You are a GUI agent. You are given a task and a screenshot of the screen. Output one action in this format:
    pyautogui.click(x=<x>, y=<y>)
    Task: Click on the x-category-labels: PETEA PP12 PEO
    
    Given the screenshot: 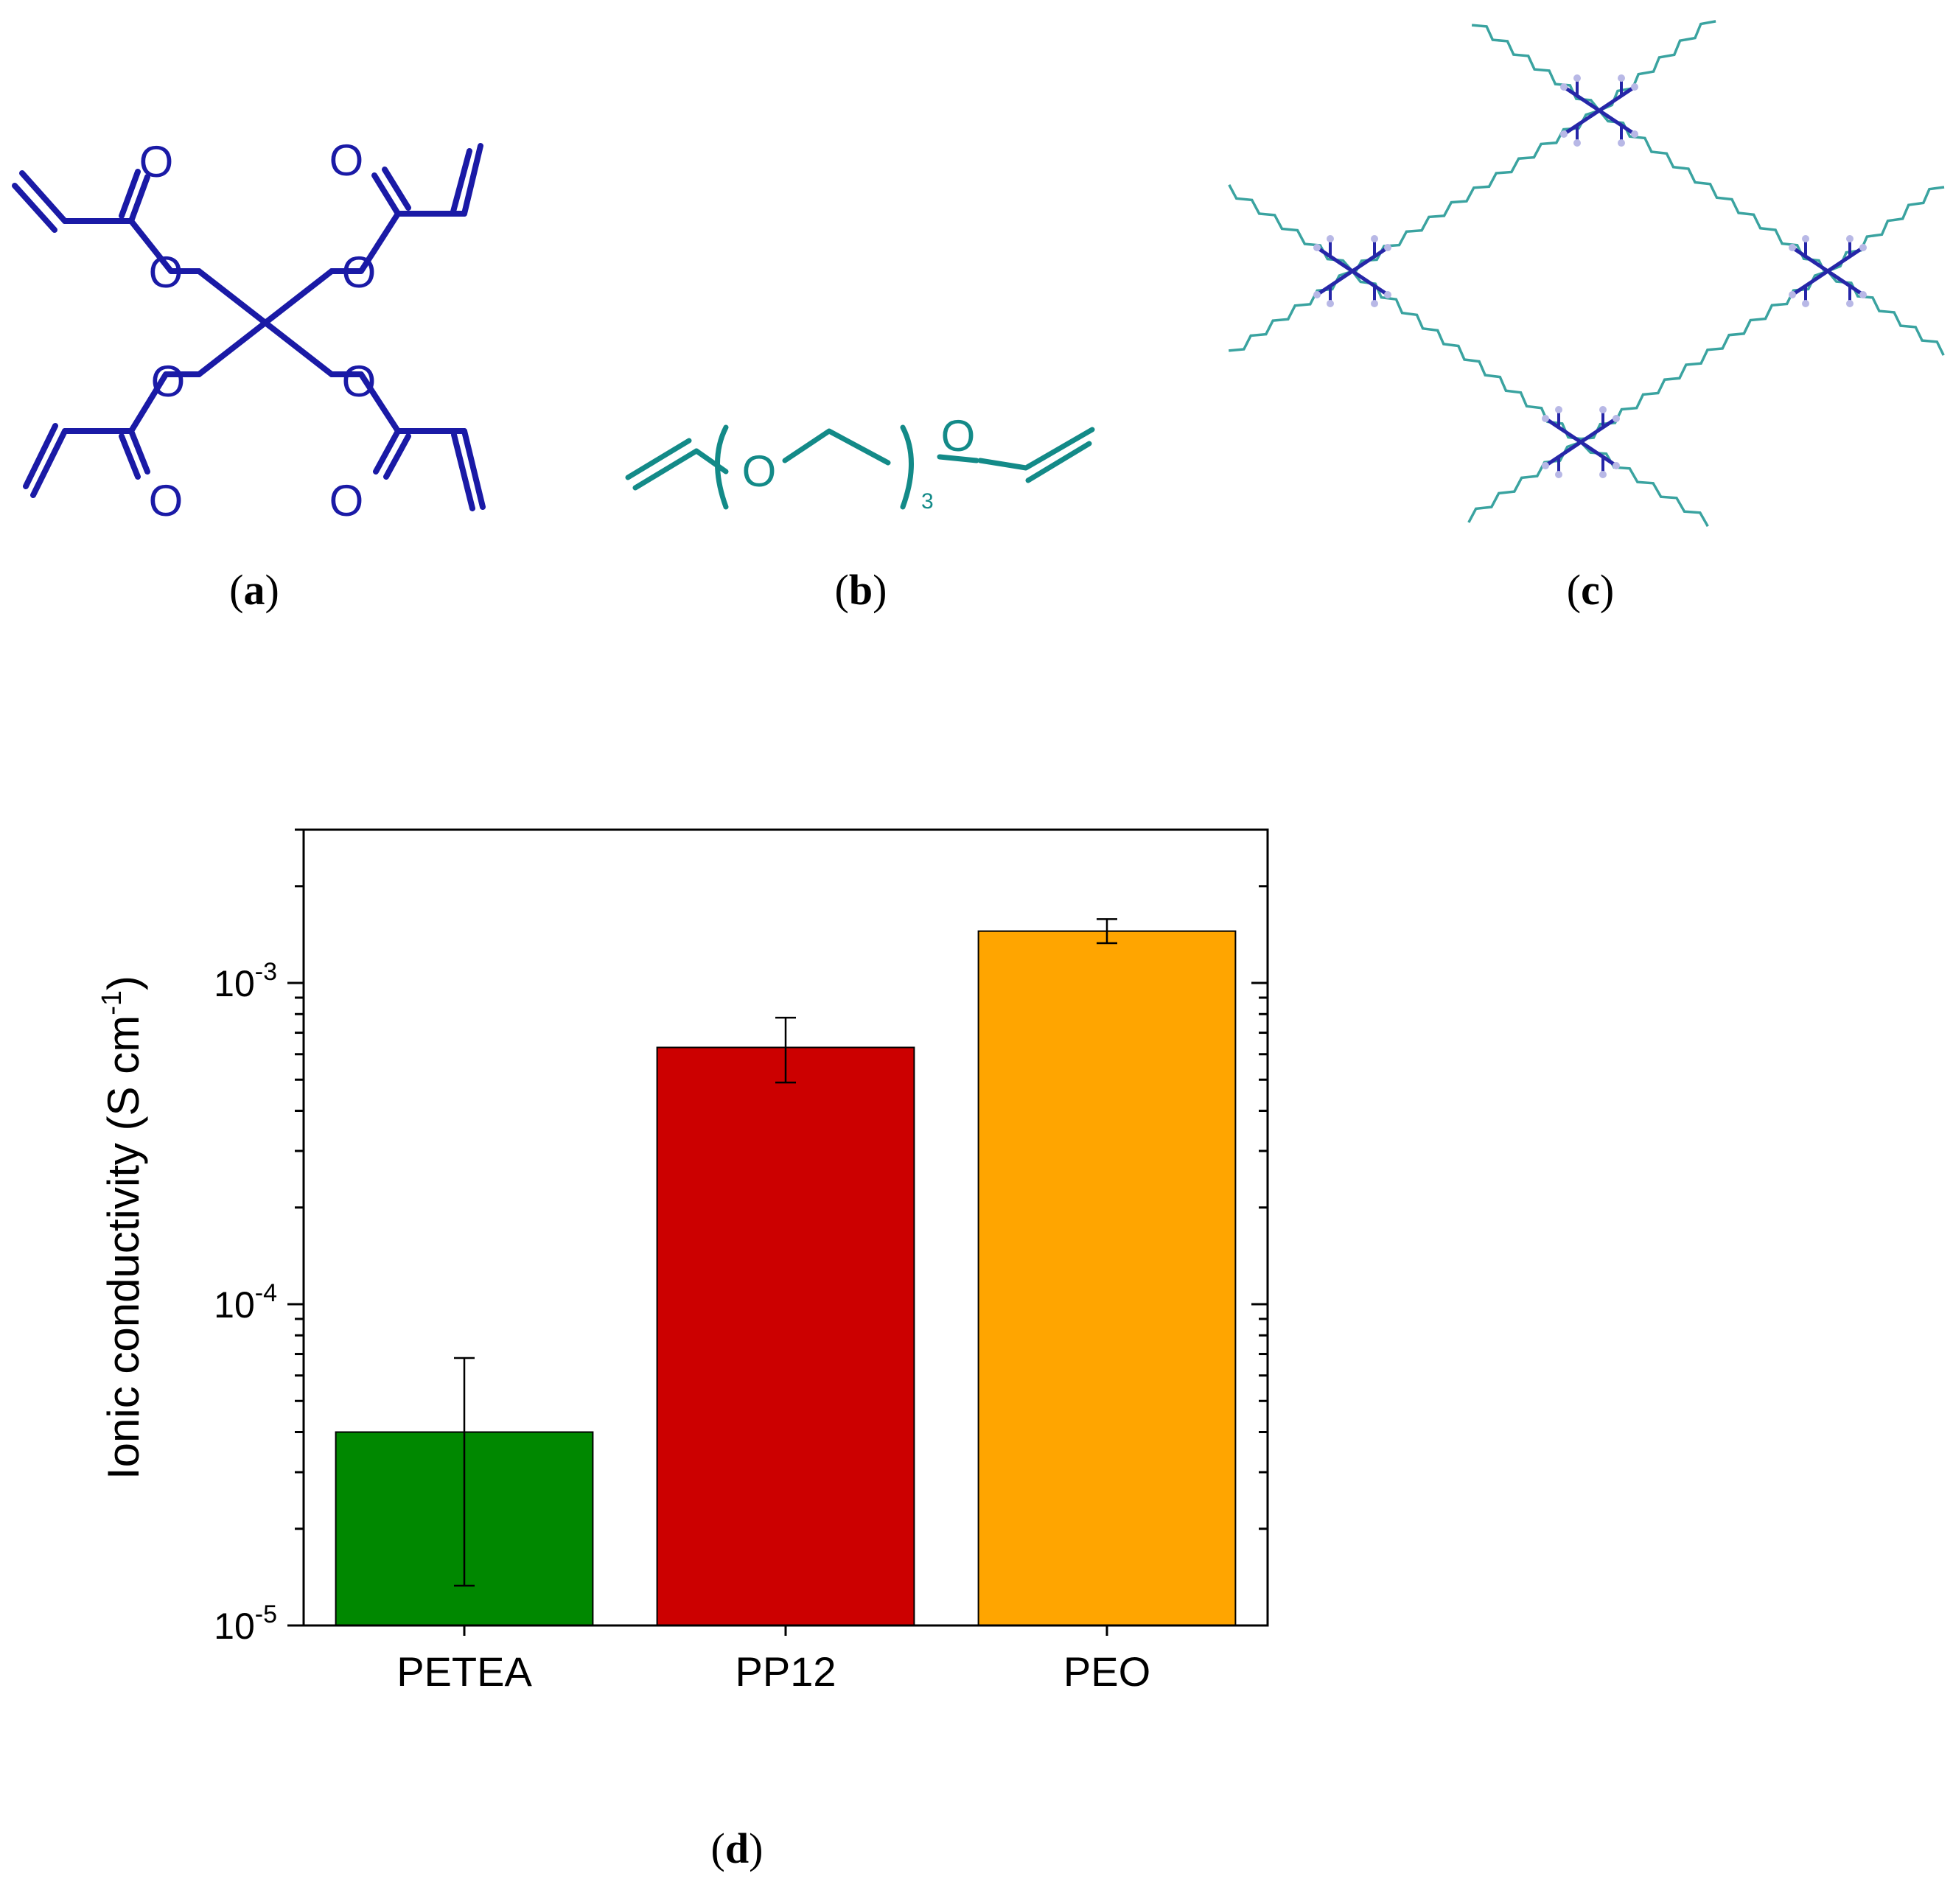 What is the action you would take?
    pyautogui.click(x=773, y=1671)
    